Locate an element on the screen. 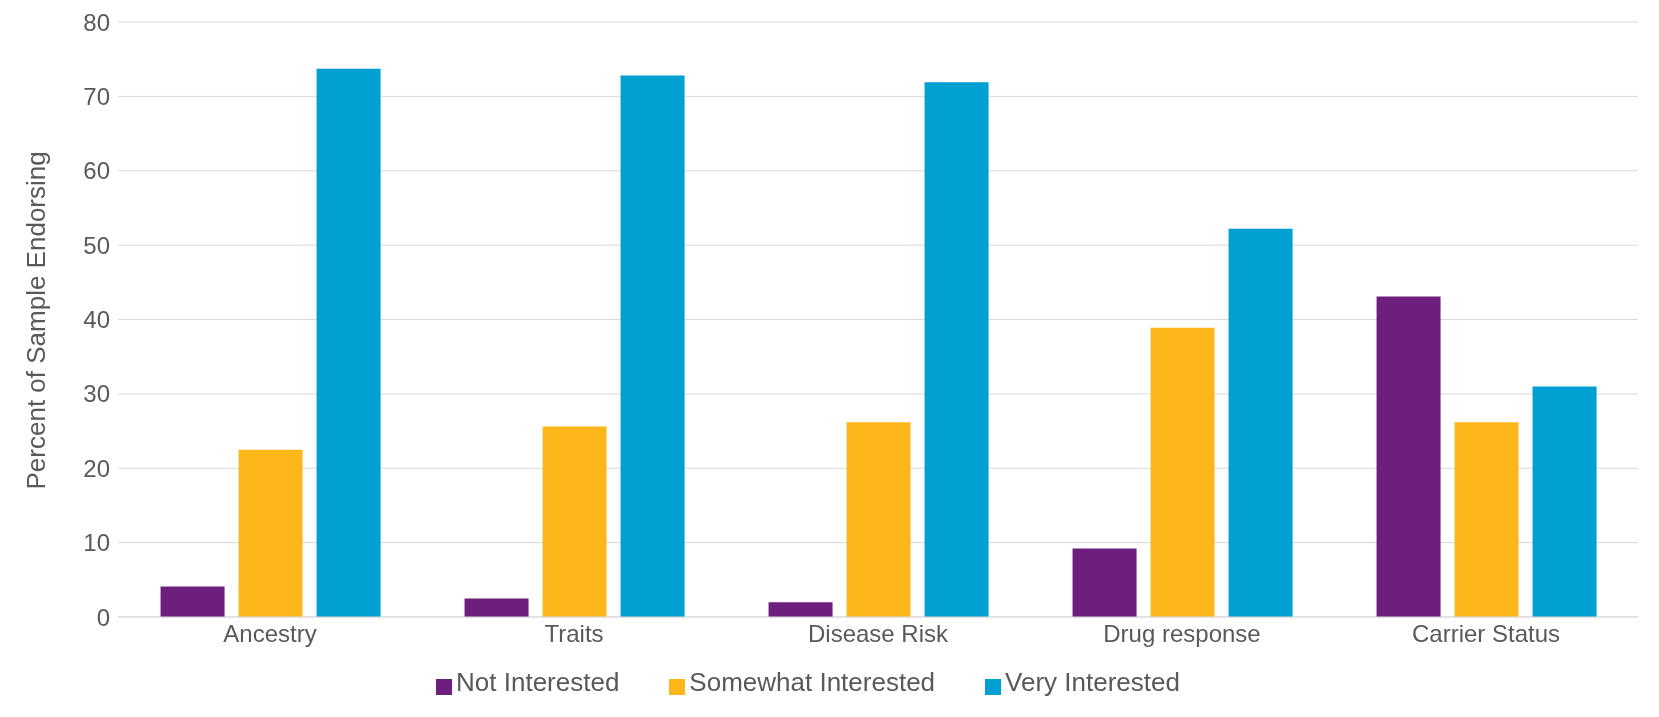 The width and height of the screenshot is (1659, 717). y-axis-title: Percent of Sample Endorsing is located at coordinates (36, 320).